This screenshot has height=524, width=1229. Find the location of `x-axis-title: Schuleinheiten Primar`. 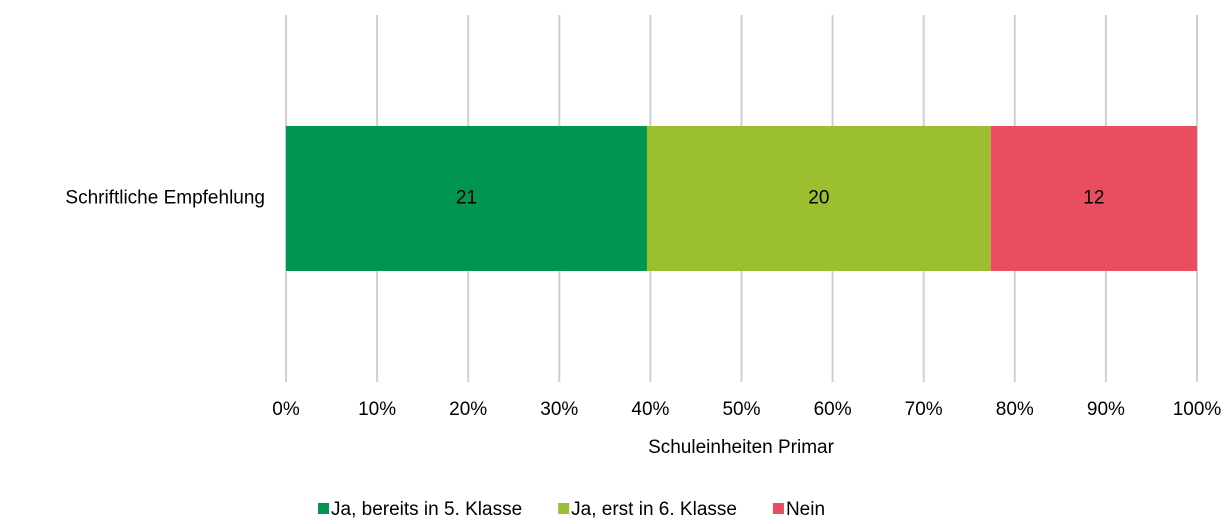

x-axis-title: Schuleinheiten Primar is located at coordinates (741, 447).